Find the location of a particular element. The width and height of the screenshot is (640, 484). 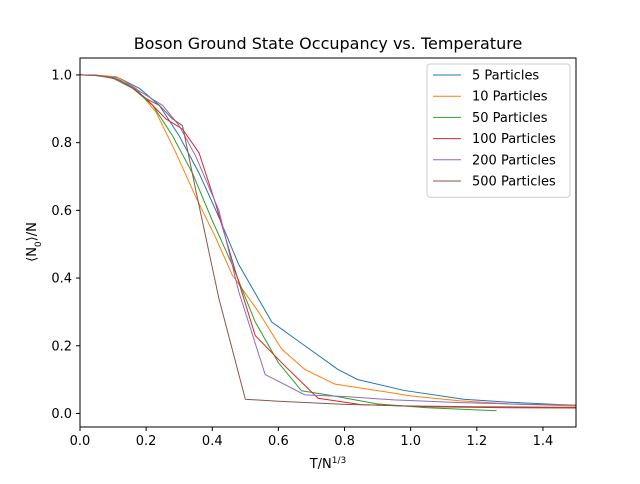

legend-label-1: 5 Particles is located at coordinates (505, 76).